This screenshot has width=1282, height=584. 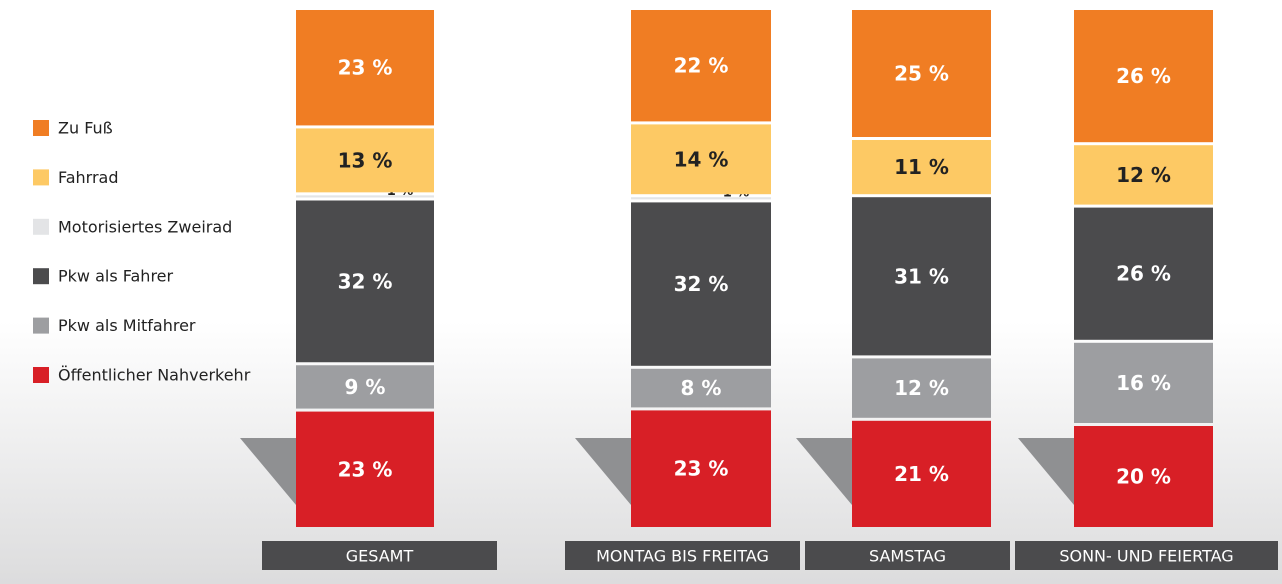 I want to click on legend-label: Motorisiertes Zweirad, so click(x=145, y=226).